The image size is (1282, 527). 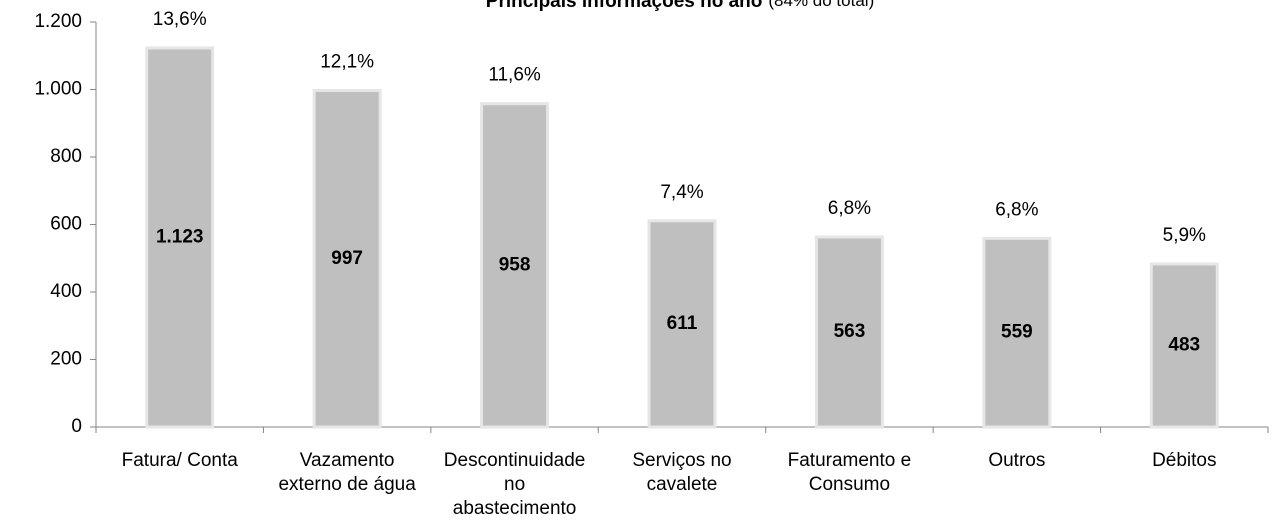 I want to click on label-line: Outros, so click(x=1016, y=460).